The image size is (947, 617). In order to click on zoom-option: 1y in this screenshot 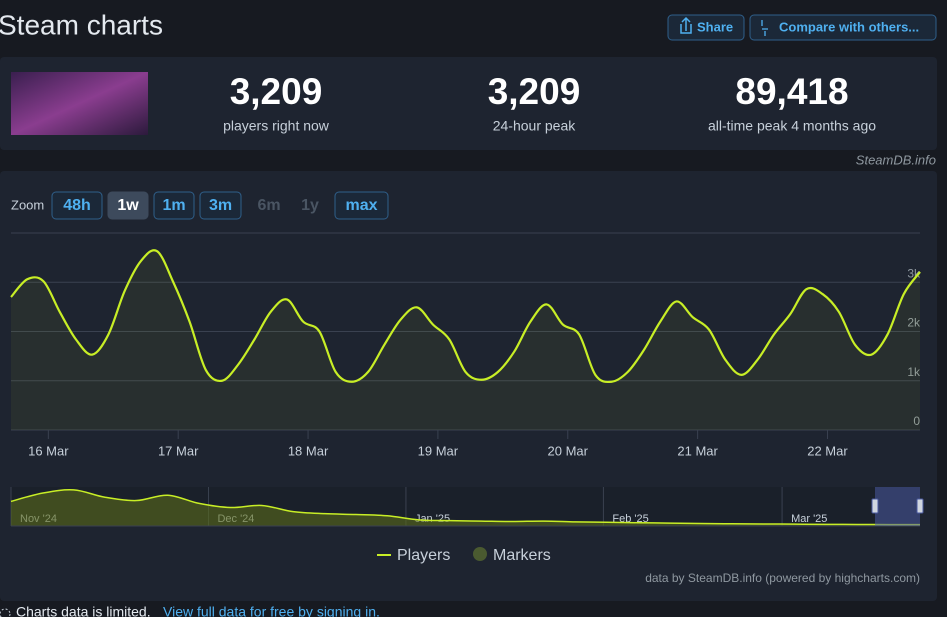, I will do `click(310, 205)`.